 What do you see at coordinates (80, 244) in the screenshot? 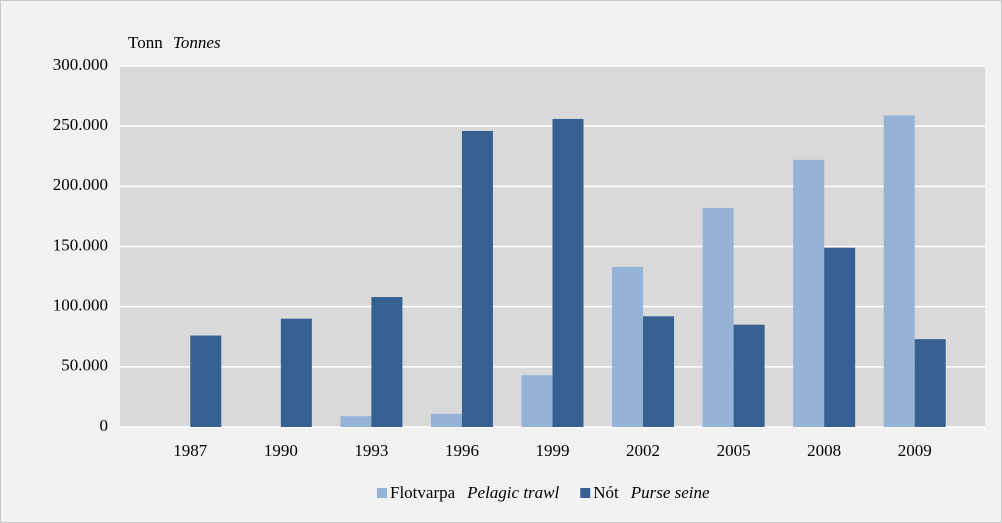
I see `y-tick-label: 150.000` at bounding box center [80, 244].